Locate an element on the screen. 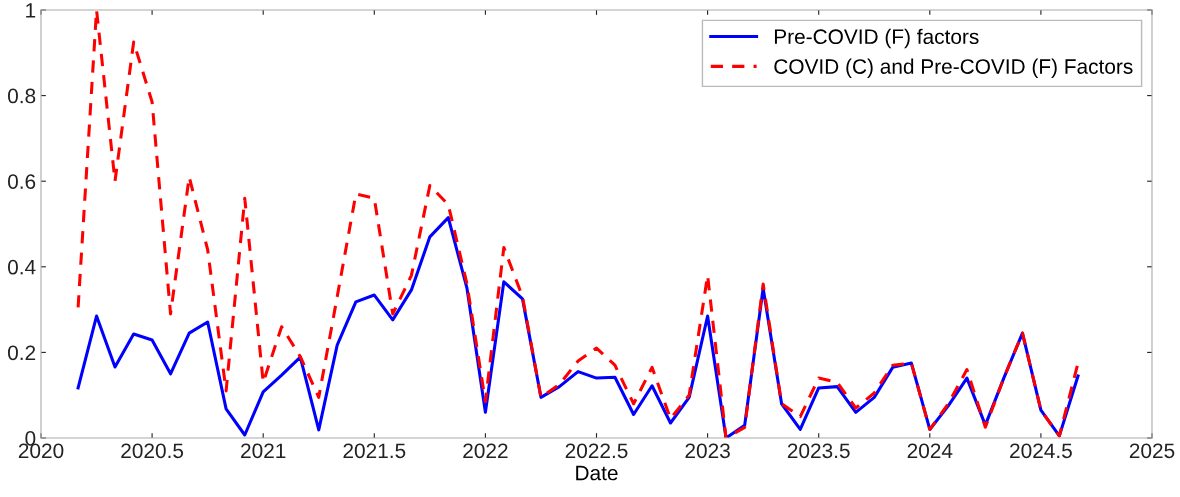 The image size is (1180, 497). x-tick-label: 2020.5 is located at coordinates (152, 451).